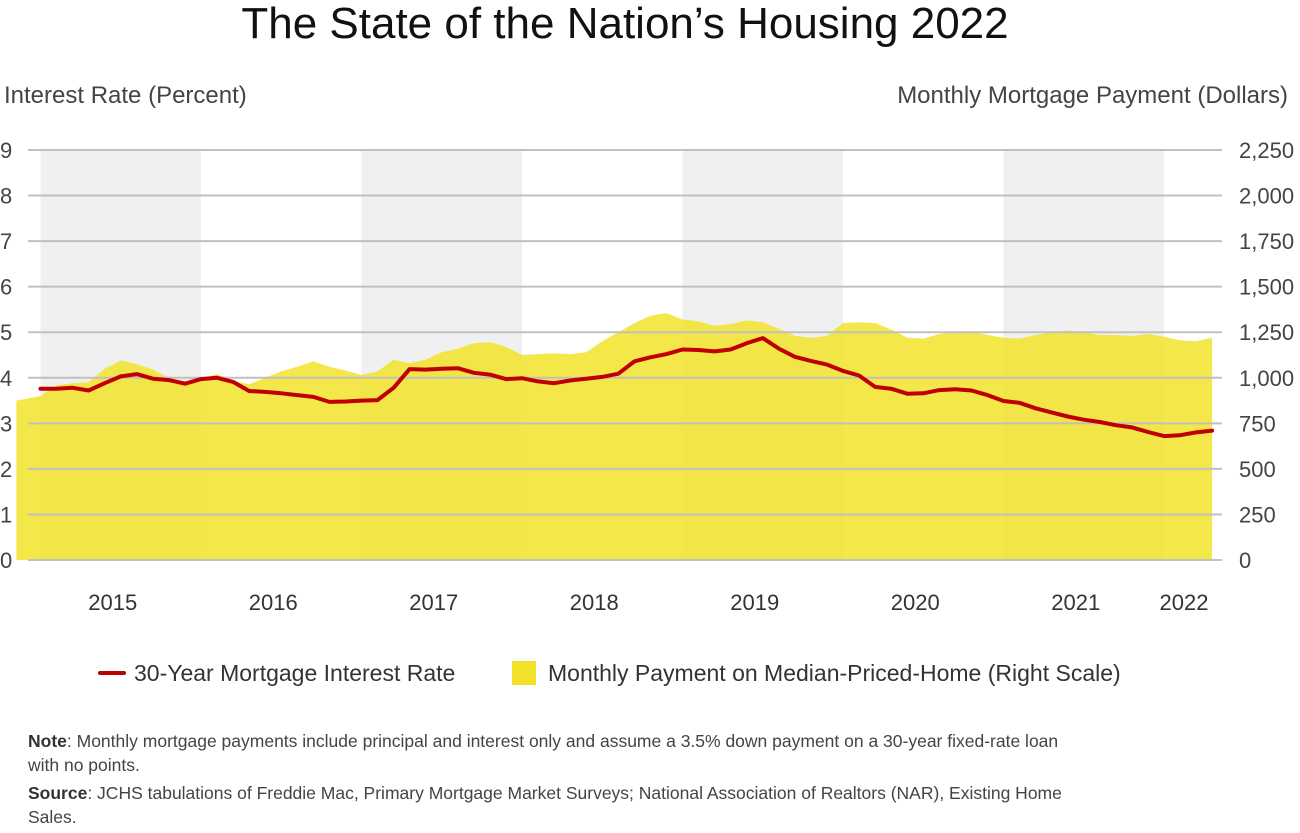 The image size is (1300, 833). Describe the element at coordinates (1266, 332) in the screenshot. I see `right-tick-1,250: 1,250` at that location.